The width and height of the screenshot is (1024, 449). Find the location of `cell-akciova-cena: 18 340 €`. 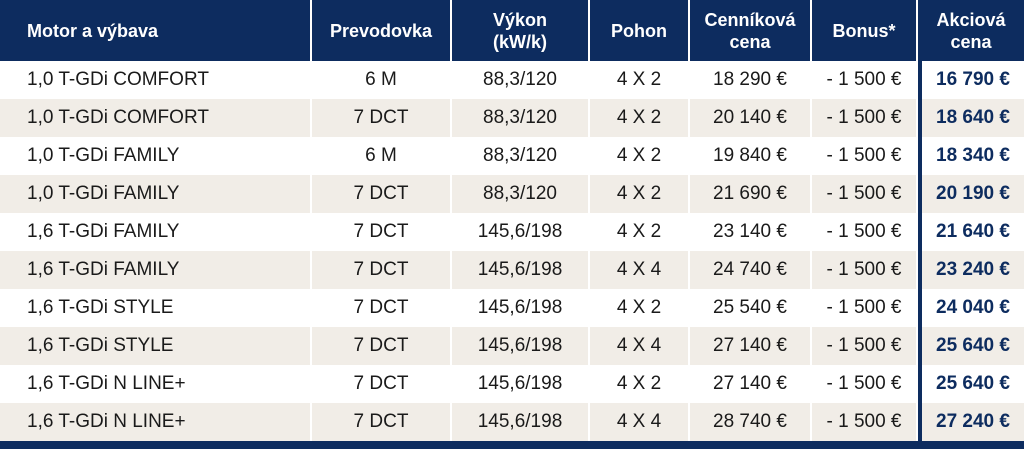

cell-akciova-cena: 18 340 € is located at coordinates (971, 156).